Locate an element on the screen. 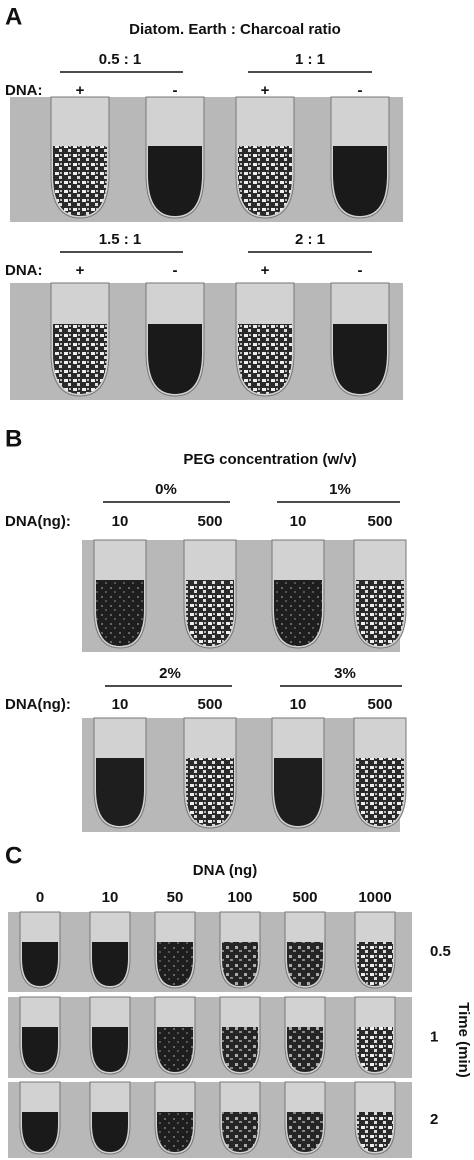 The image size is (474, 1160). panel-title: Diatom. Earth : Charcoal ratio is located at coordinates (235, 29).